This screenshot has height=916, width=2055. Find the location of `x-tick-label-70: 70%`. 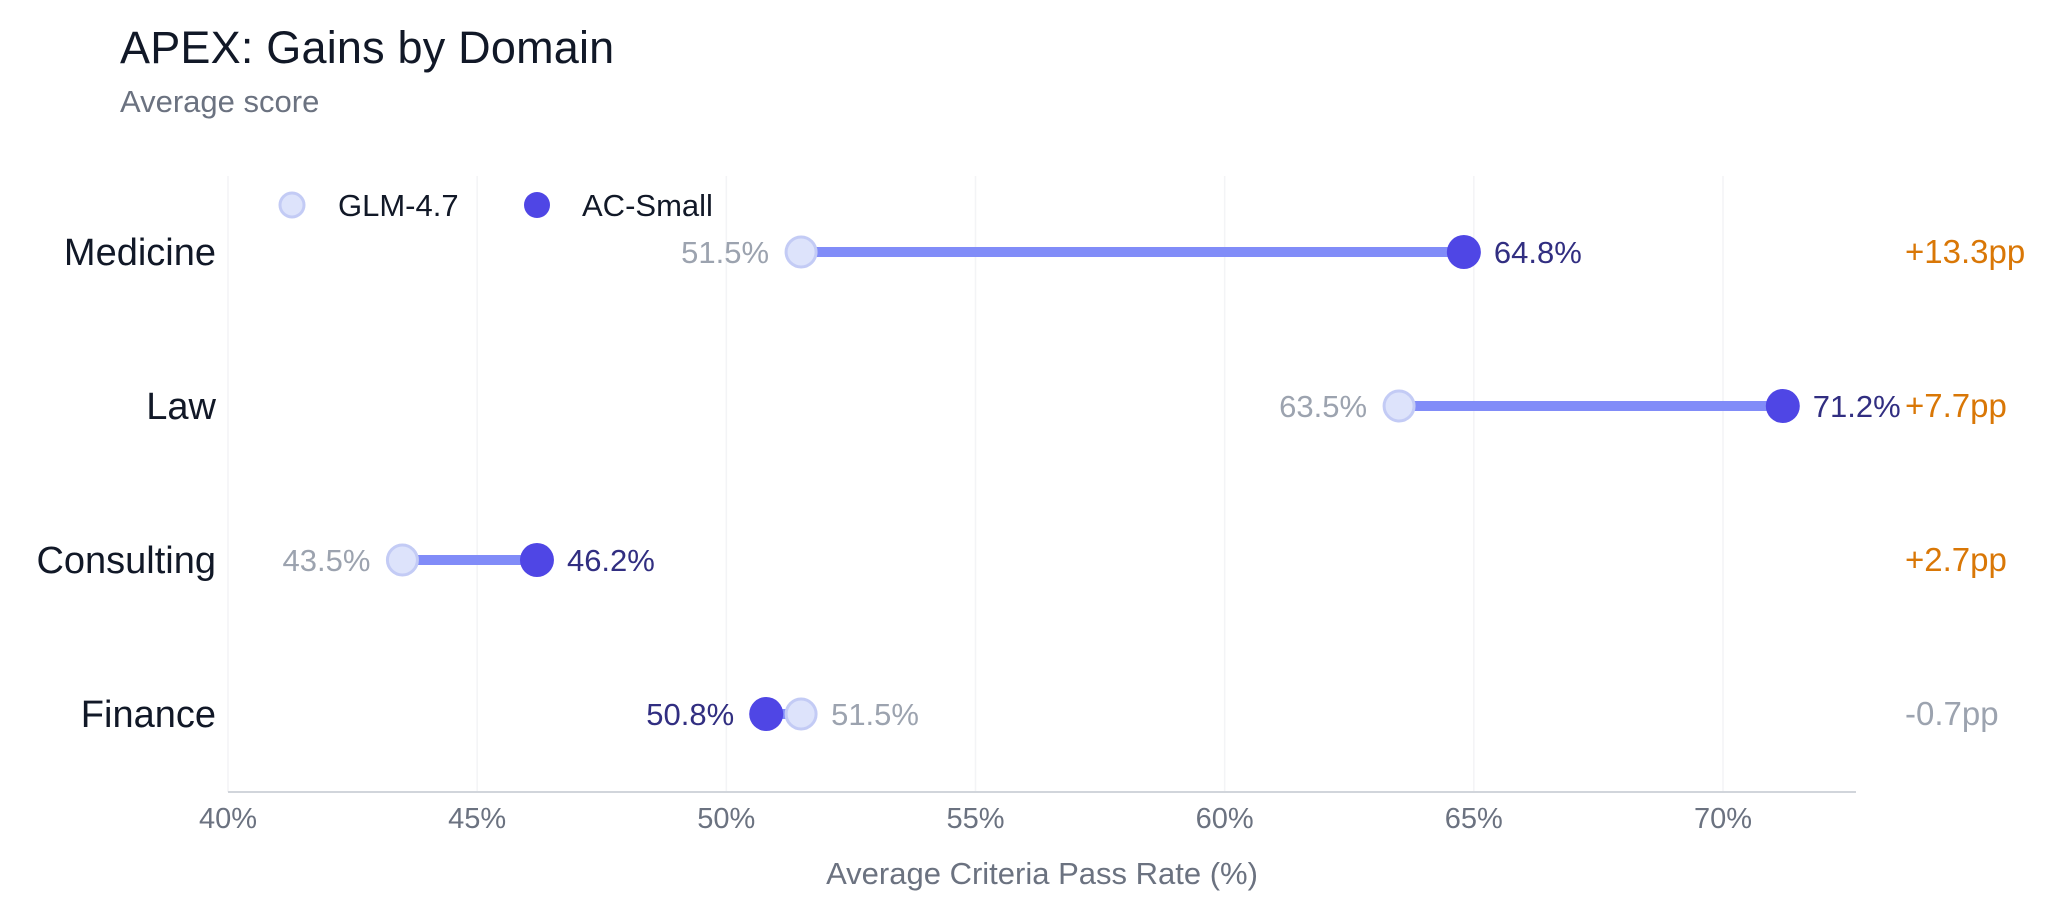

x-tick-label-70: 70% is located at coordinates (1723, 819).